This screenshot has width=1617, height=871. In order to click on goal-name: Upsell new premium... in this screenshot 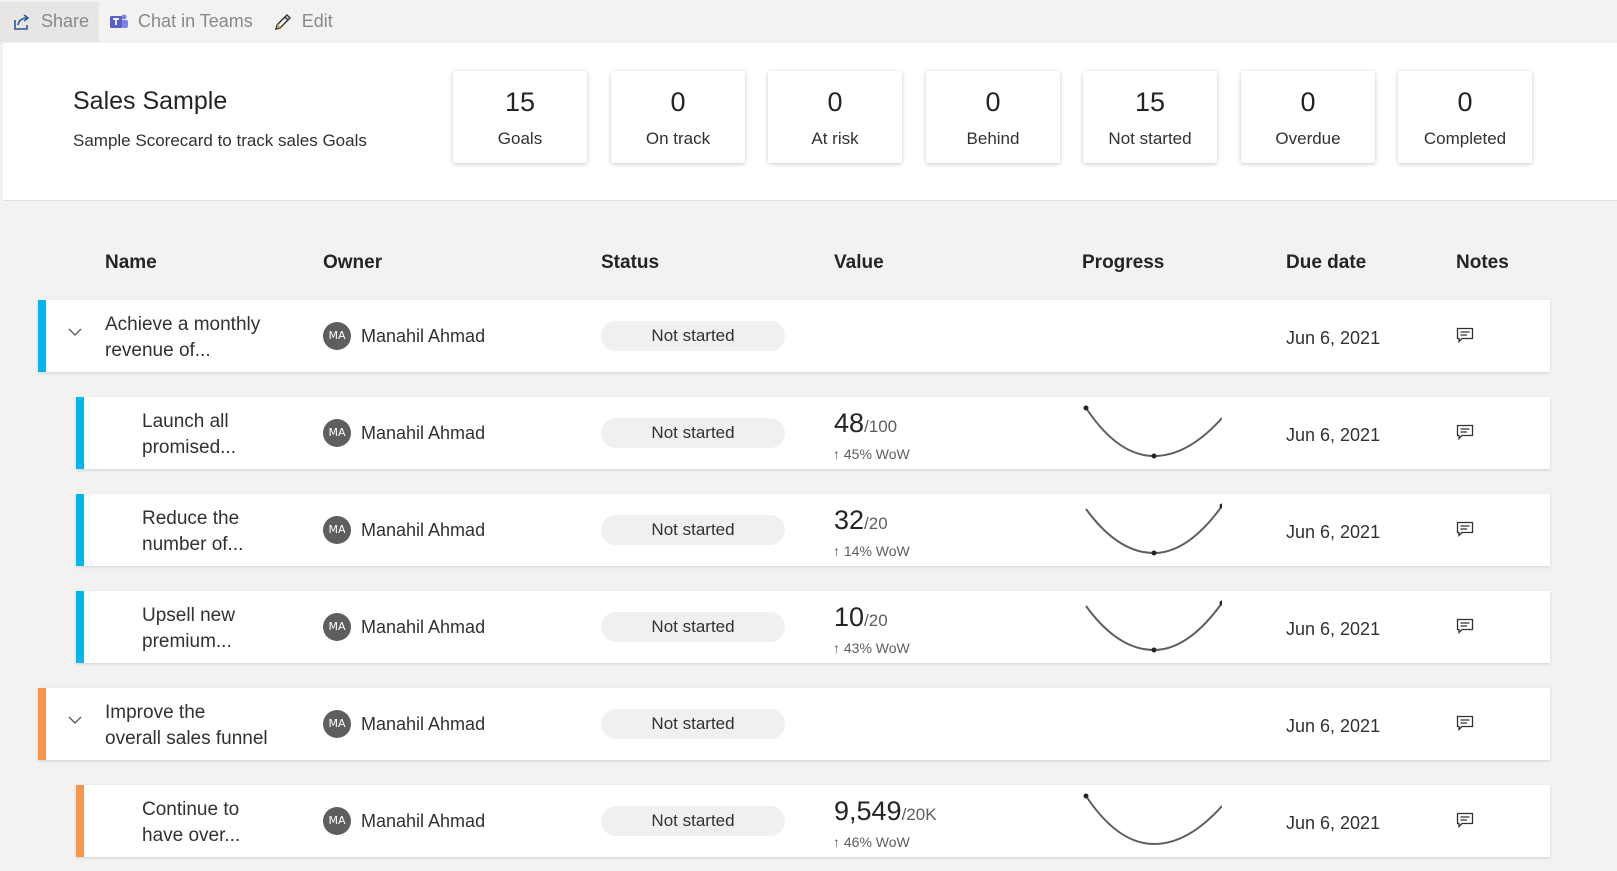, I will do `click(237, 629)`.